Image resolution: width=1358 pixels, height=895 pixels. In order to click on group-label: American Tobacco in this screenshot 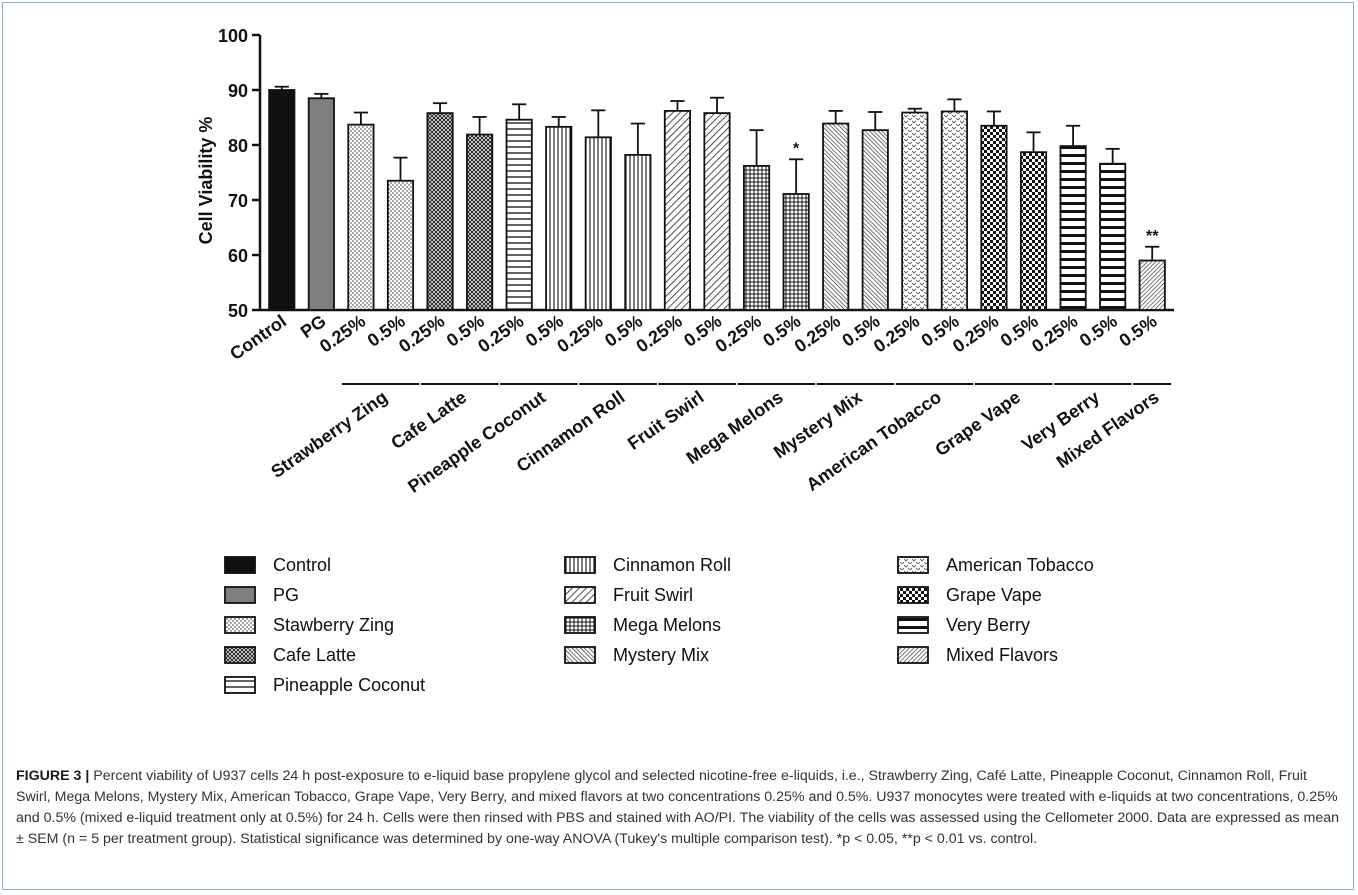, I will do `click(874, 441)`.